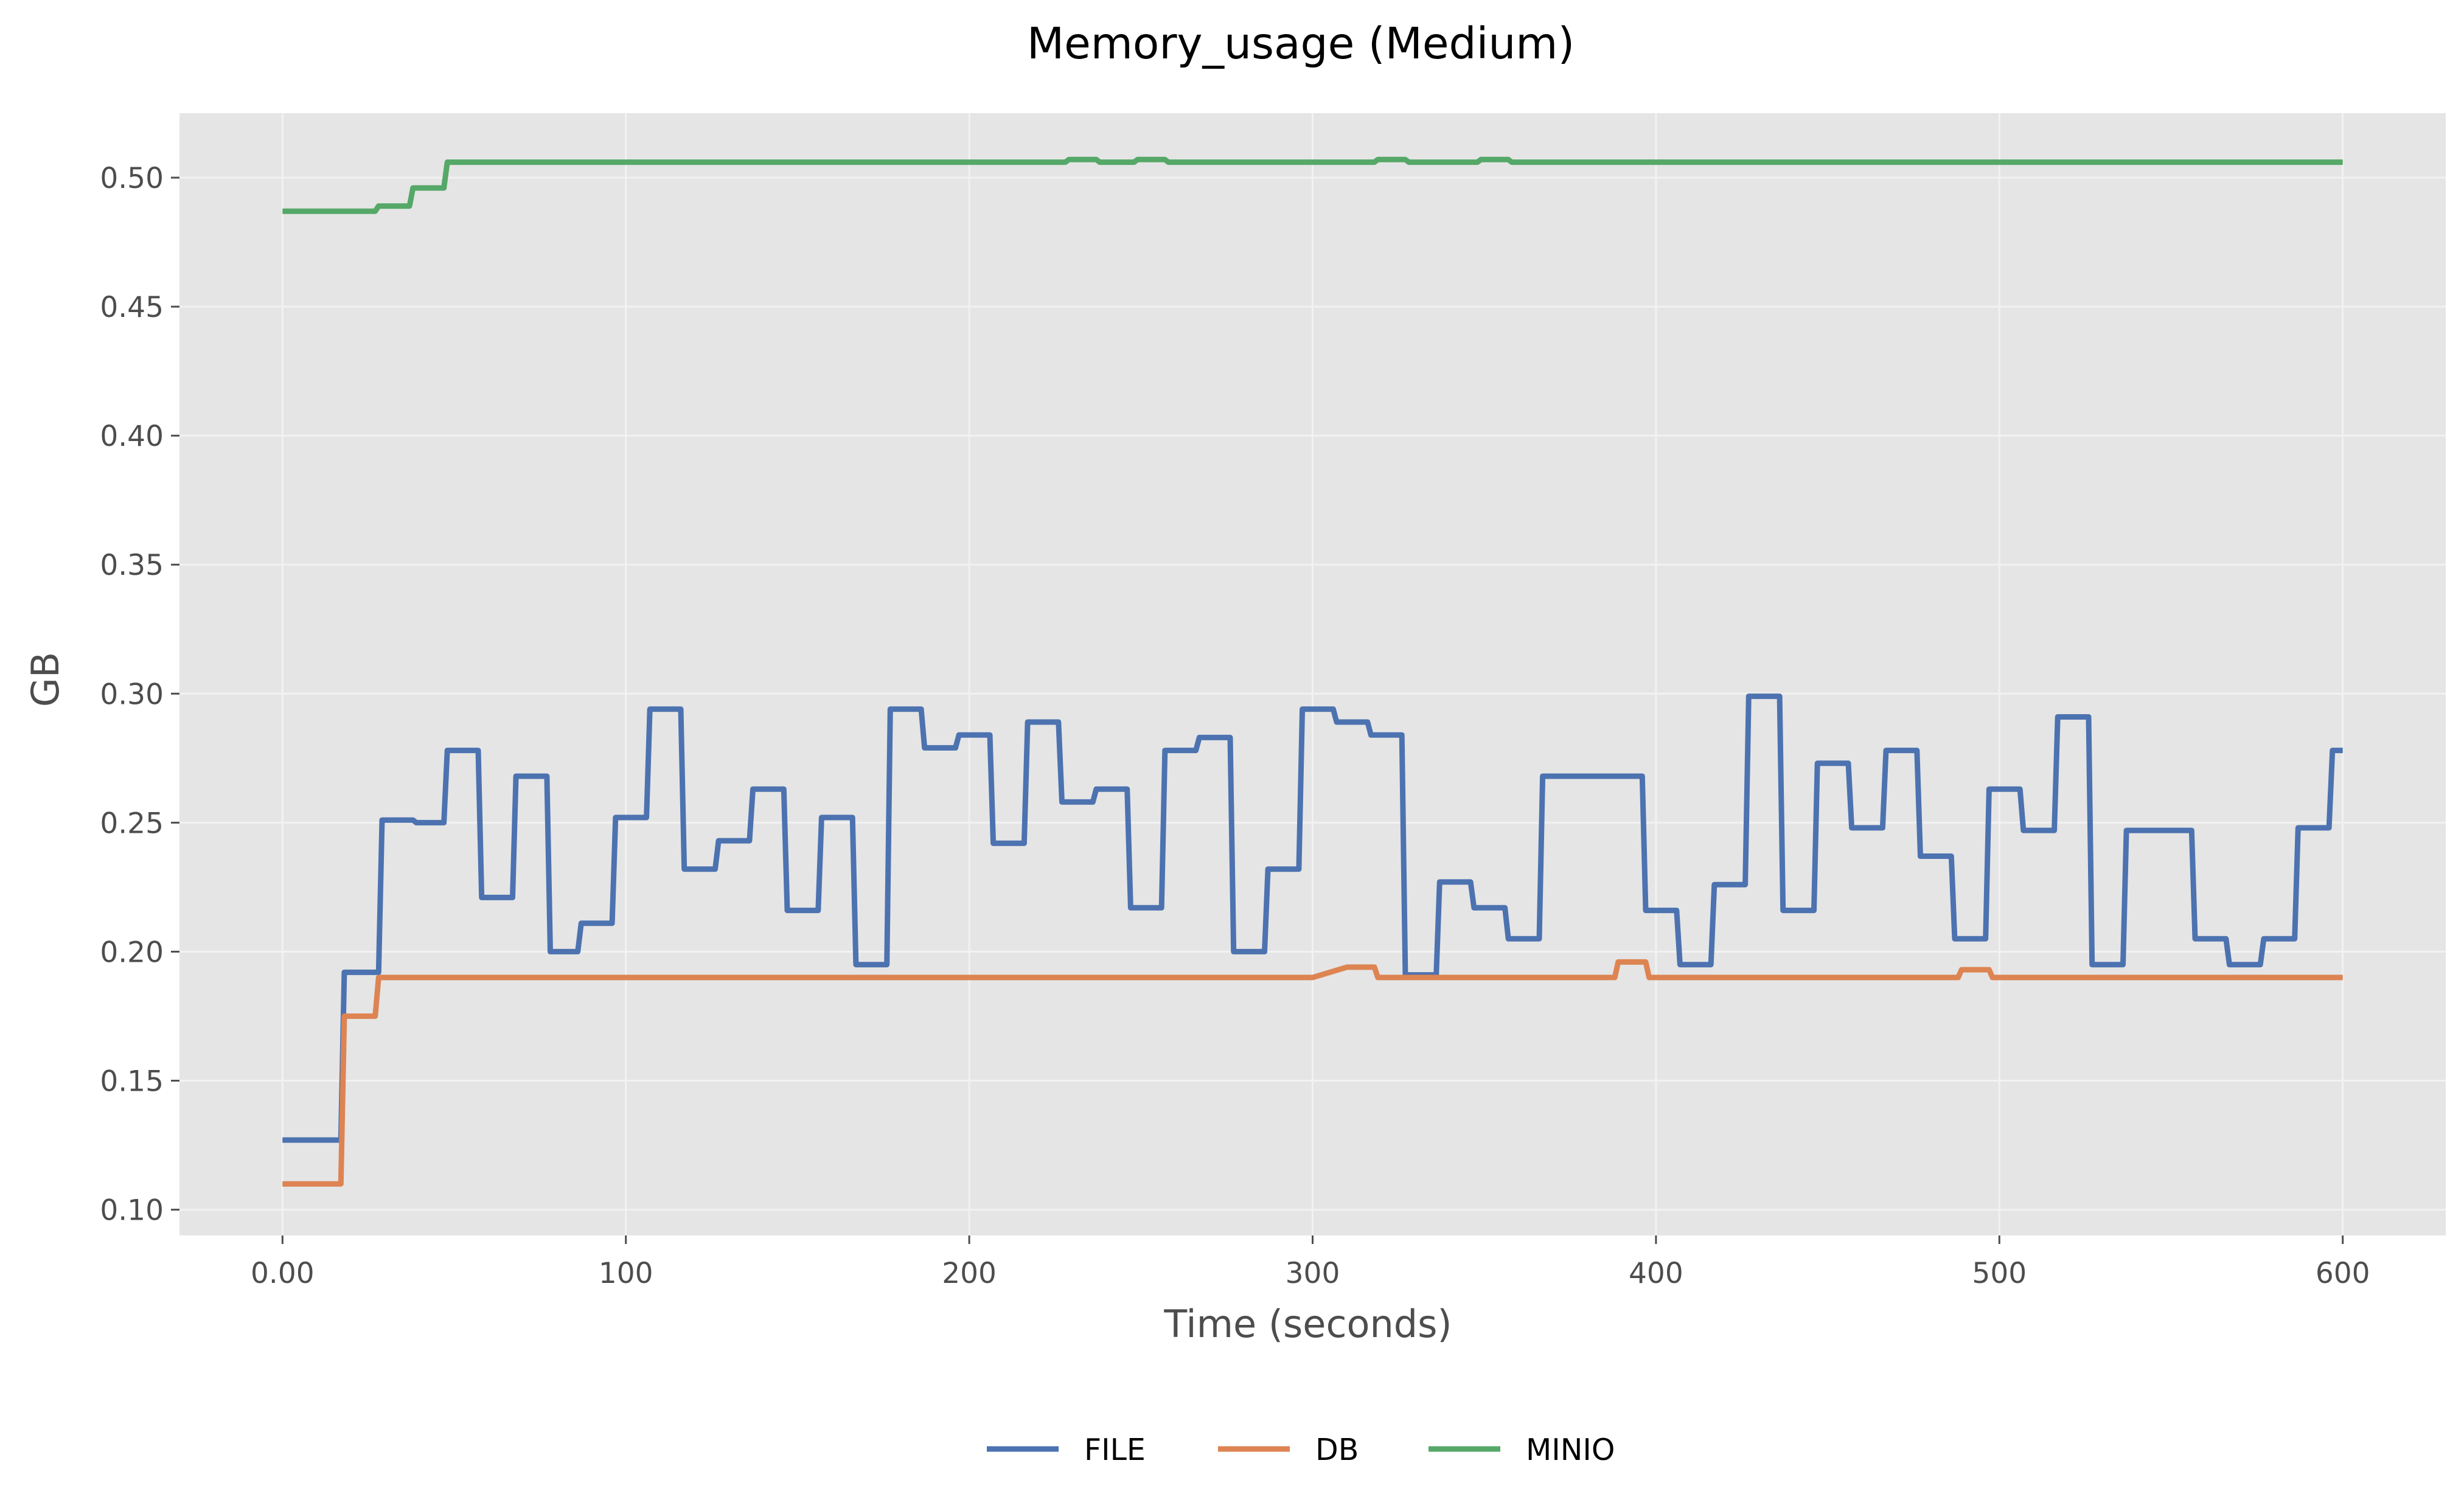 The height and width of the screenshot is (1508, 2464). What do you see at coordinates (1570, 1450) in the screenshot?
I see `legend-label: MINIO` at bounding box center [1570, 1450].